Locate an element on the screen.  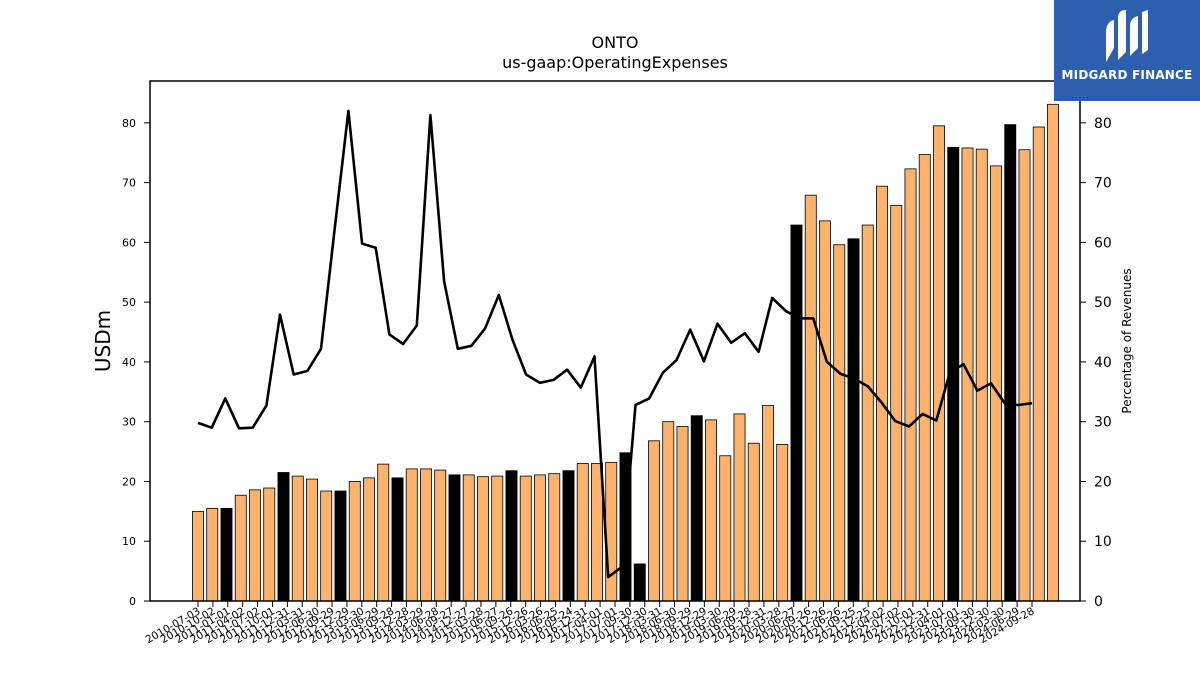
y2-tick-label: 30 is located at coordinates (1103, 423).